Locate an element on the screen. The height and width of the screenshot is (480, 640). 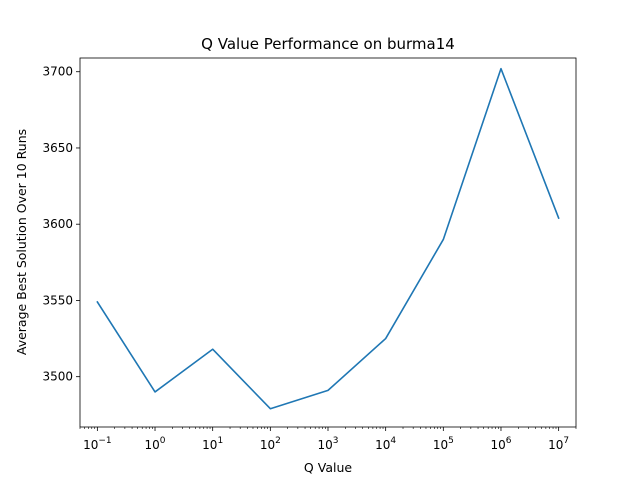
x-tick-label: 10⁻¹ is located at coordinates (97, 444).